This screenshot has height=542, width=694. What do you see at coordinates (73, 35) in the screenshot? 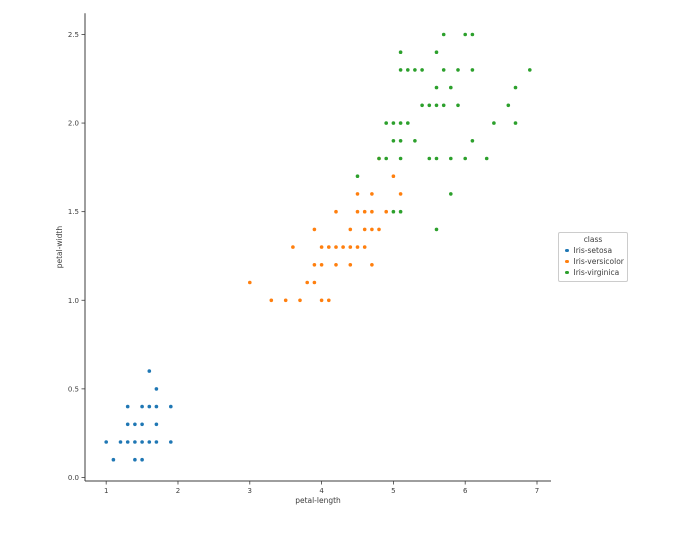
I see `y-tick-label: 2.5` at bounding box center [73, 35].